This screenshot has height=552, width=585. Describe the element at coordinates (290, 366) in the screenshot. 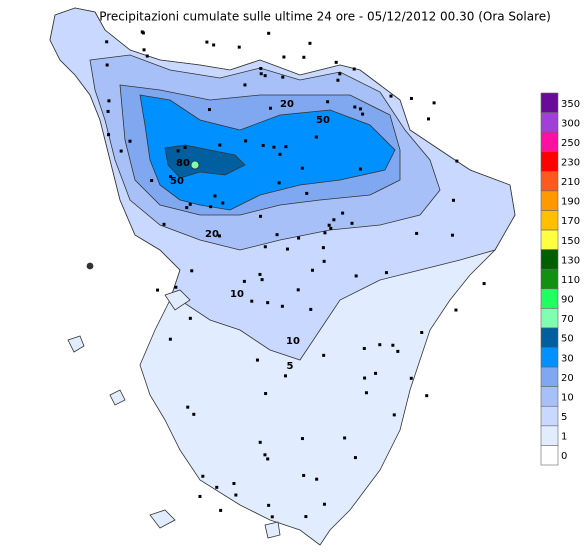

I see `contour-label: 5` at that location.